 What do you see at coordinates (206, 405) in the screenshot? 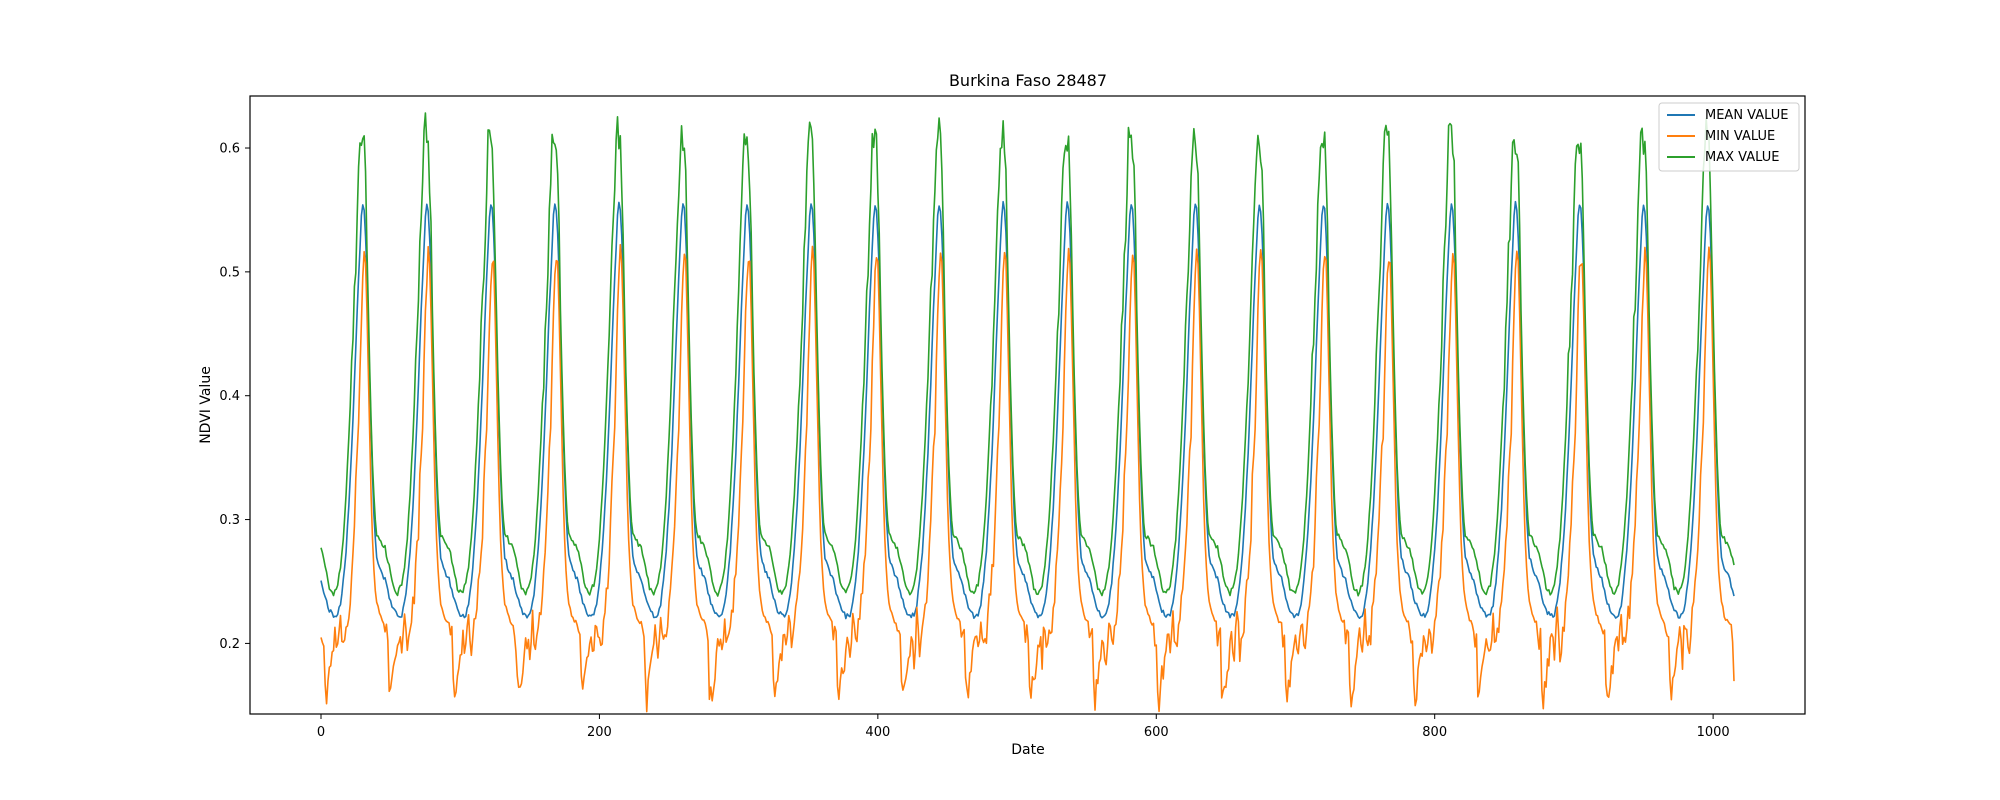
I see `y-axis-label: NDVI Value` at bounding box center [206, 405].